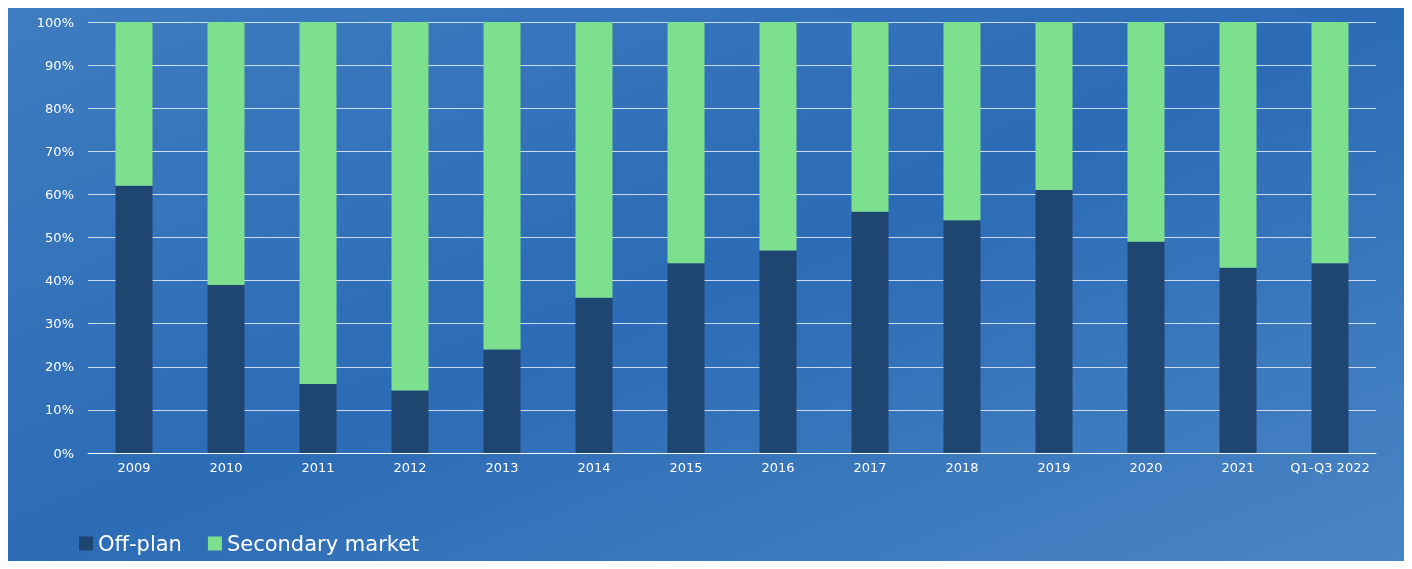 The width and height of the screenshot is (1412, 569). Describe the element at coordinates (778, 467) in the screenshot. I see `x-tick-label: 2016` at that location.